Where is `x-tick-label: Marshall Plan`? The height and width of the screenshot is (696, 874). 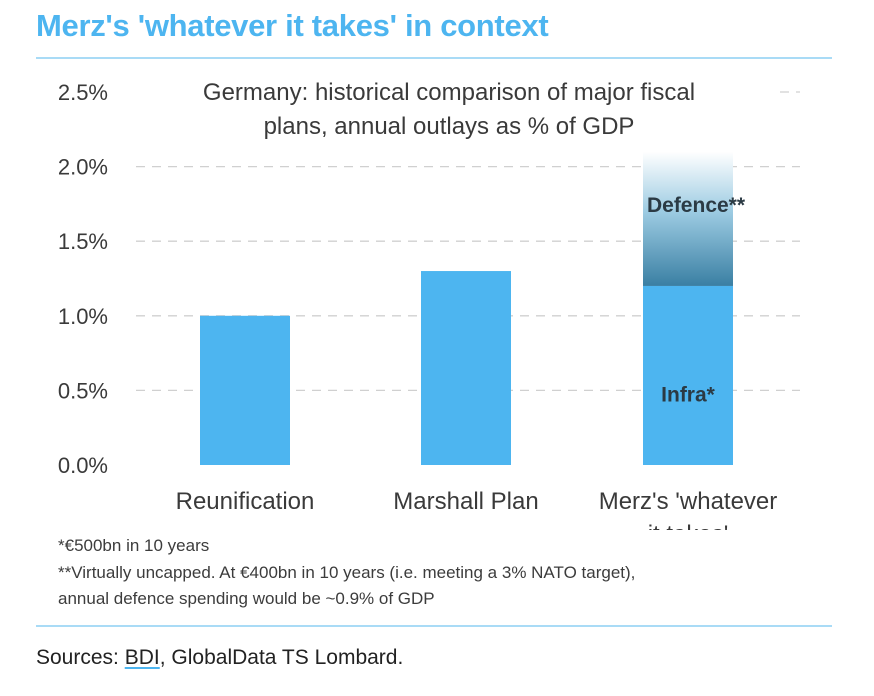 x-tick-label: Marshall Plan is located at coordinates (465, 501).